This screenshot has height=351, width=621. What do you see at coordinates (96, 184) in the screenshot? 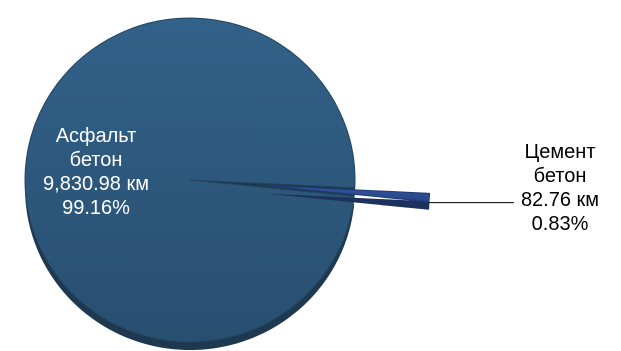
I see `slice-label-value: 9,830.98 км` at bounding box center [96, 184].